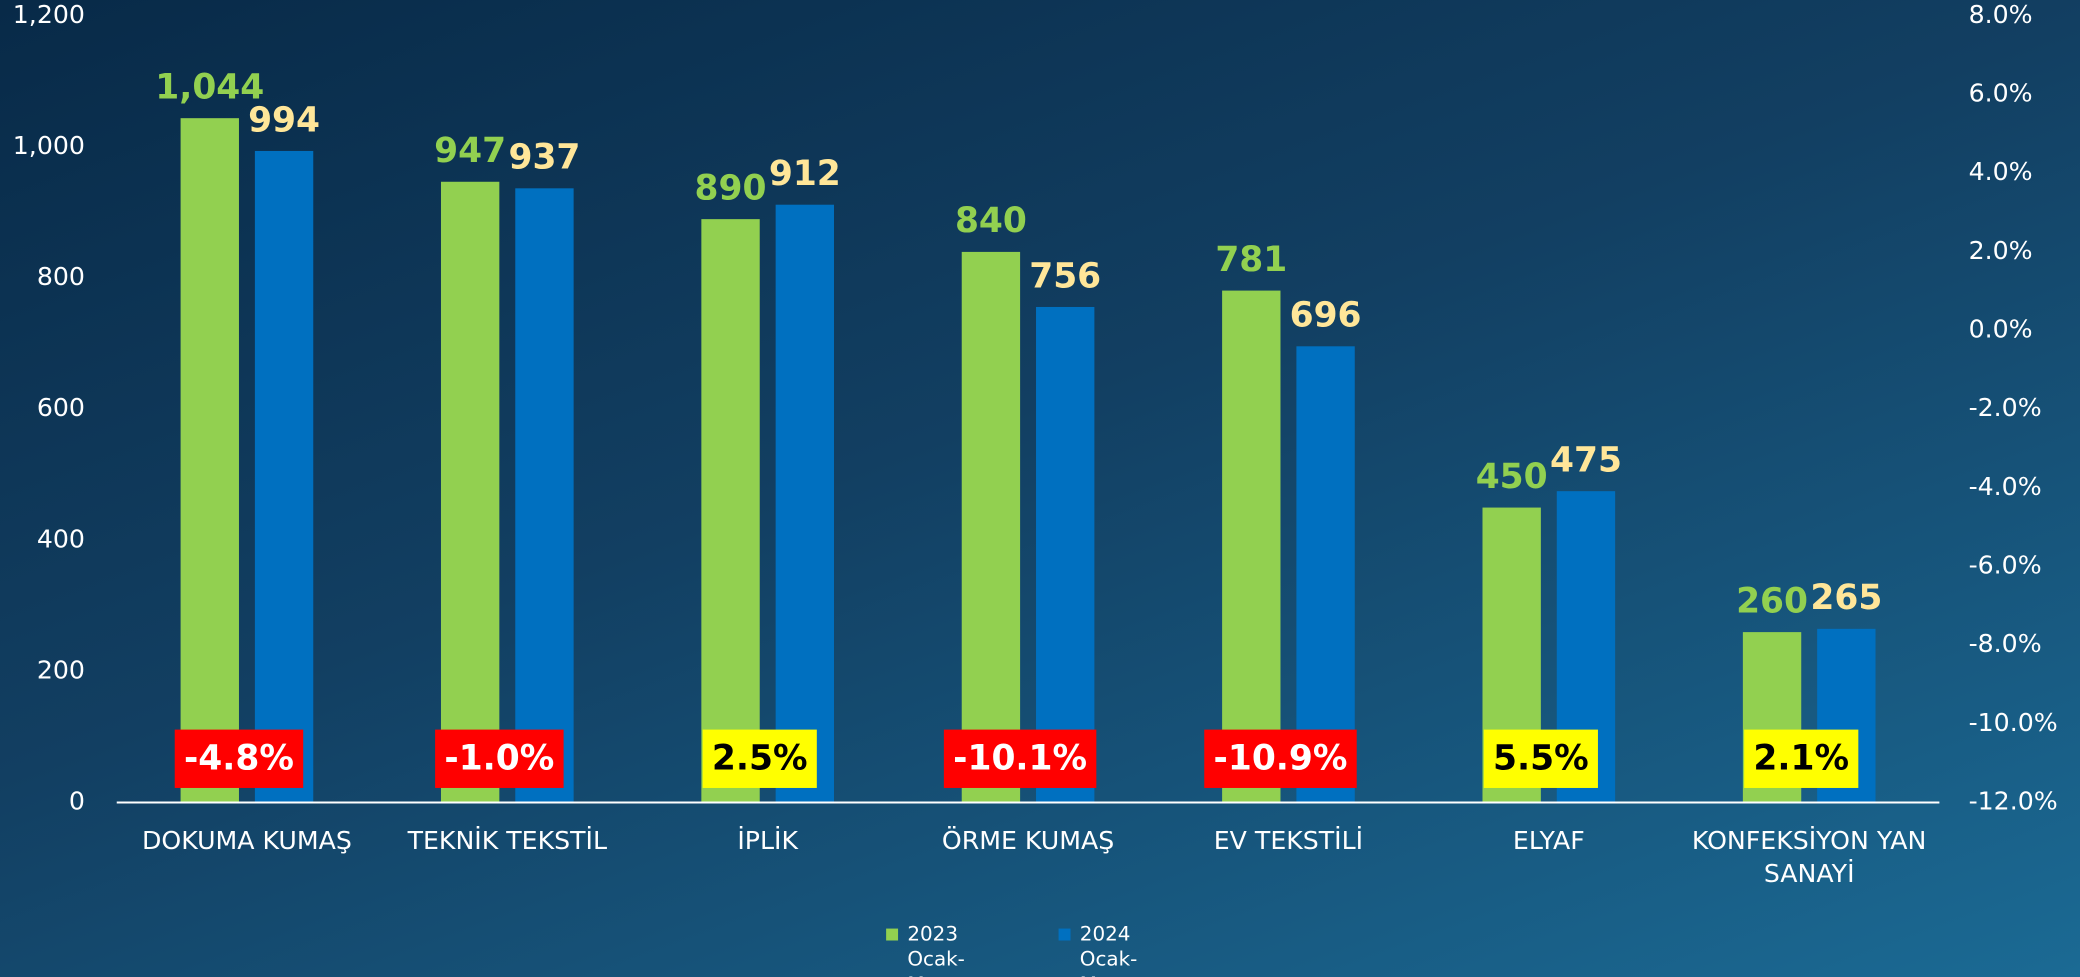 The width and height of the screenshot is (2080, 977). I want to click on y-tick-label: 1,000, so click(49, 145).